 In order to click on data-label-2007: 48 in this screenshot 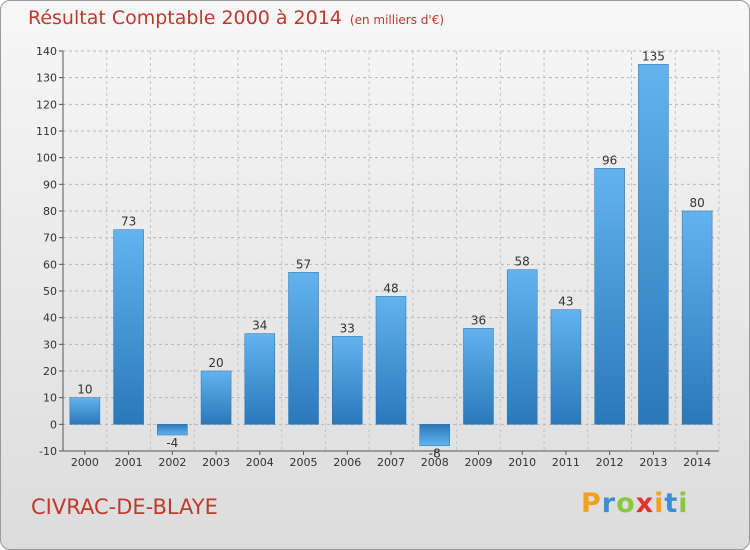, I will do `click(390, 288)`.